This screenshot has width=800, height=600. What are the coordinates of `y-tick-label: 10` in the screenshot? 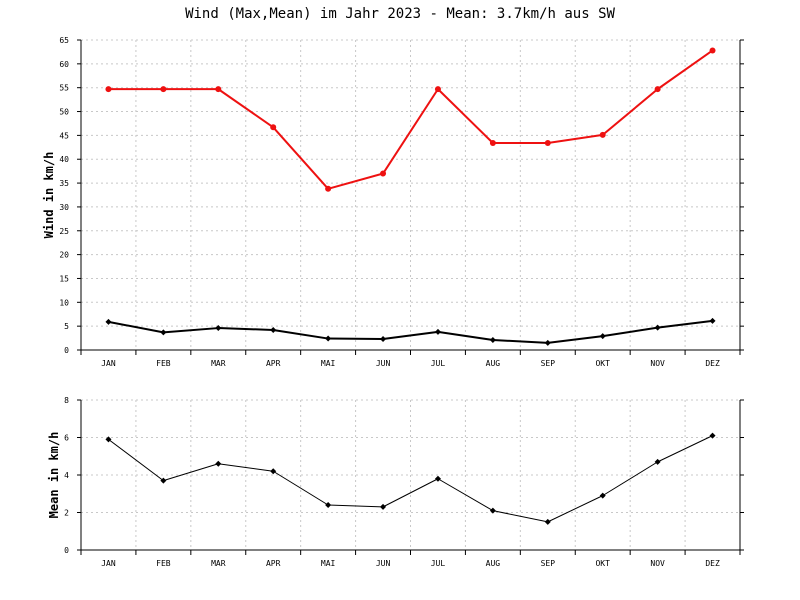 It's located at (64, 302).